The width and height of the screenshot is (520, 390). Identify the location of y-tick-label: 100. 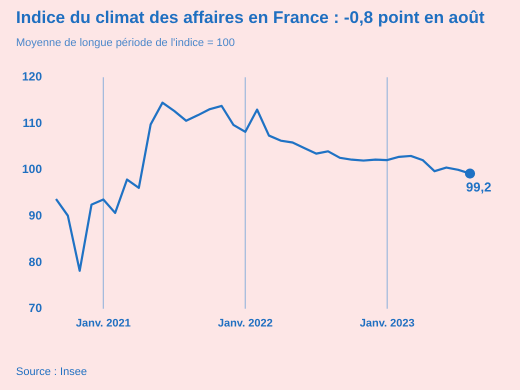
(32, 169).